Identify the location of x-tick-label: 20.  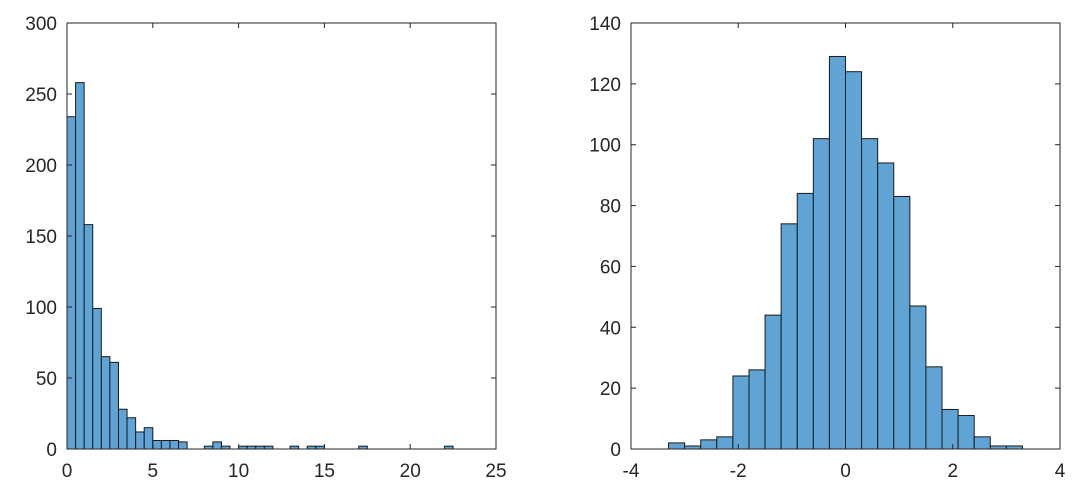
(410, 471).